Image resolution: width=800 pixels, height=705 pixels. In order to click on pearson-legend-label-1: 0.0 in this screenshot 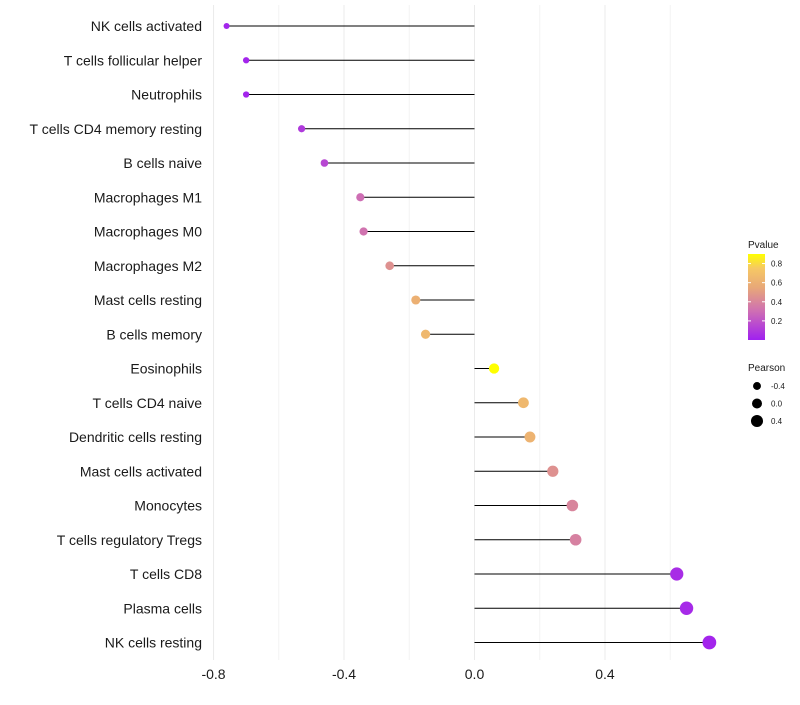, I will do `click(777, 404)`.